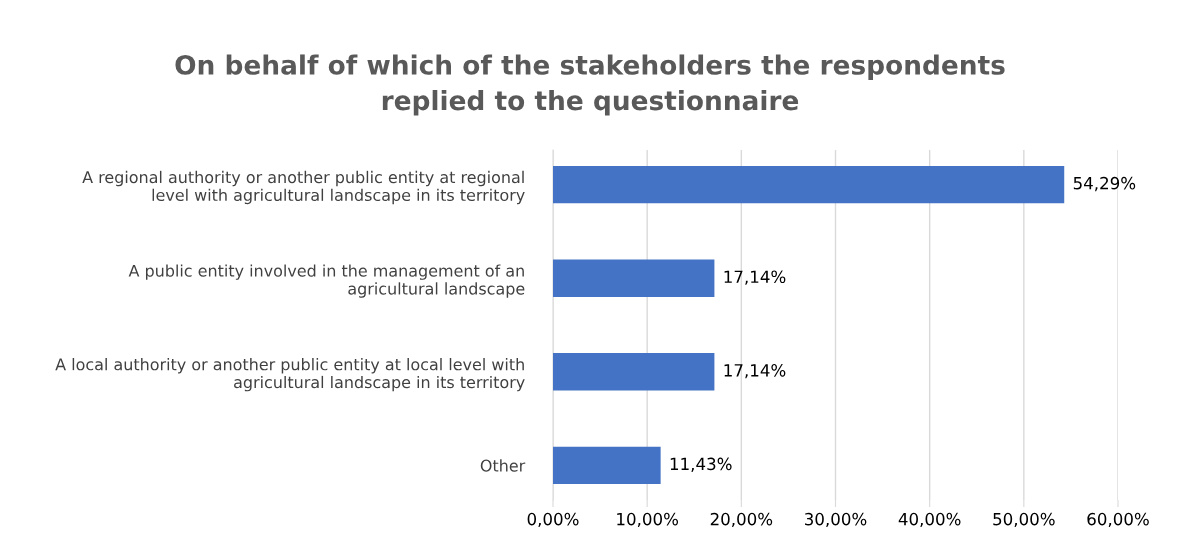 This screenshot has width=1180, height=554. What do you see at coordinates (741, 520) in the screenshot?
I see `x-tick-label: 20,00%` at bounding box center [741, 520].